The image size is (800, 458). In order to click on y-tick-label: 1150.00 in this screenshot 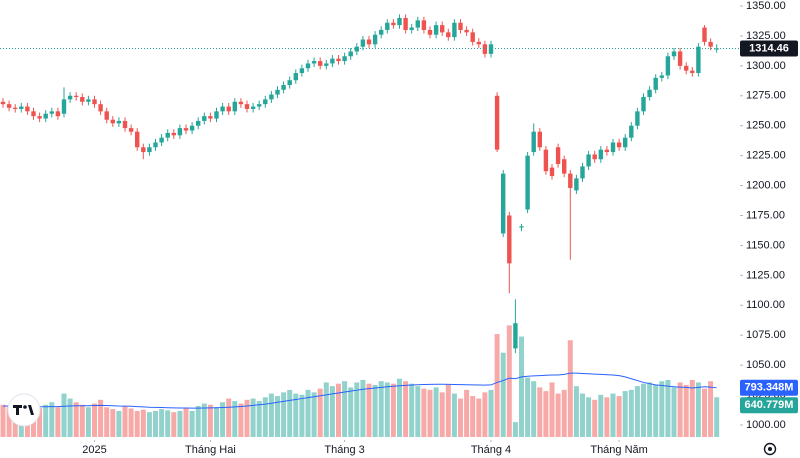, I will do `click(765, 245)`.